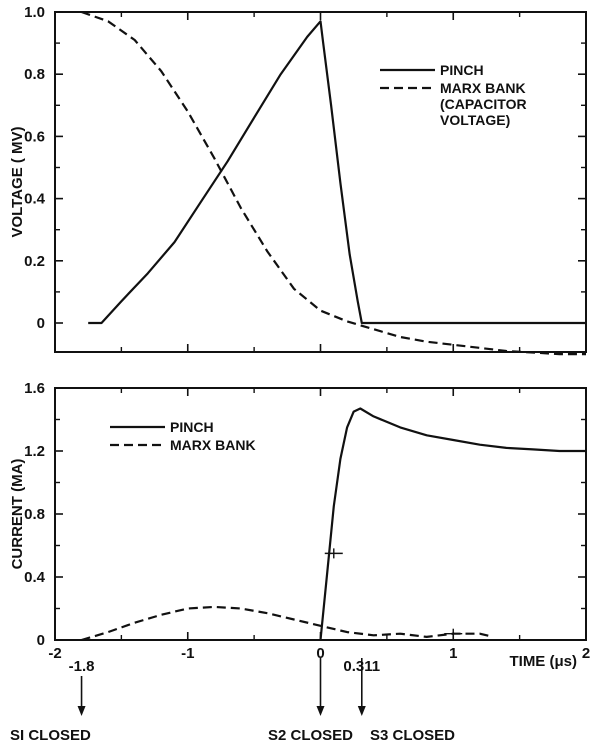 The height and width of the screenshot is (748, 592). Describe the element at coordinates (34, 136) in the screenshot. I see `y-tick-label: 0.6` at that location.